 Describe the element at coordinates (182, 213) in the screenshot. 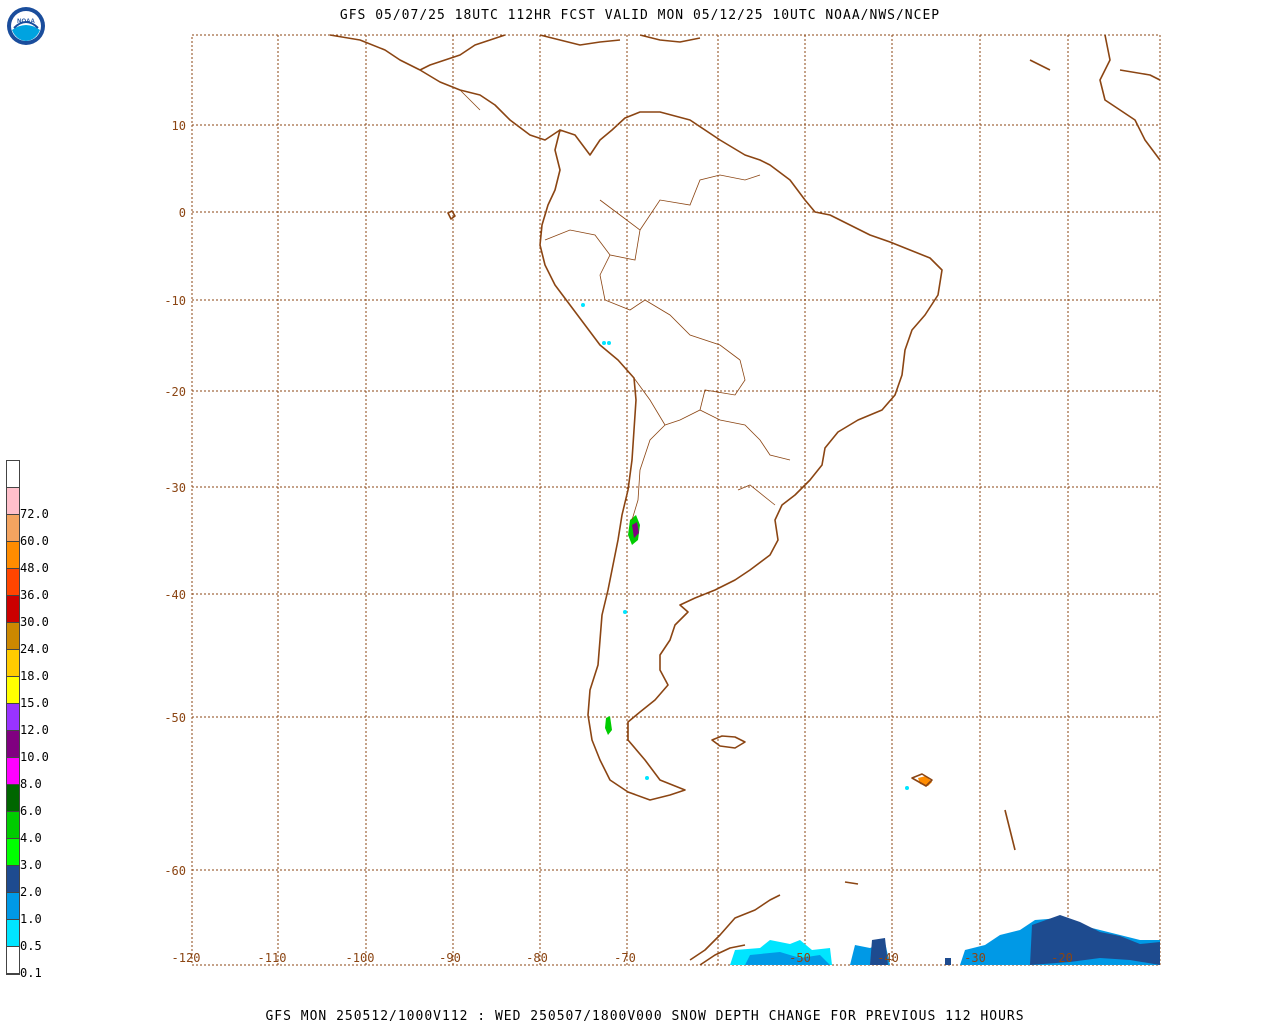

I see `lat-label: 0` at that location.